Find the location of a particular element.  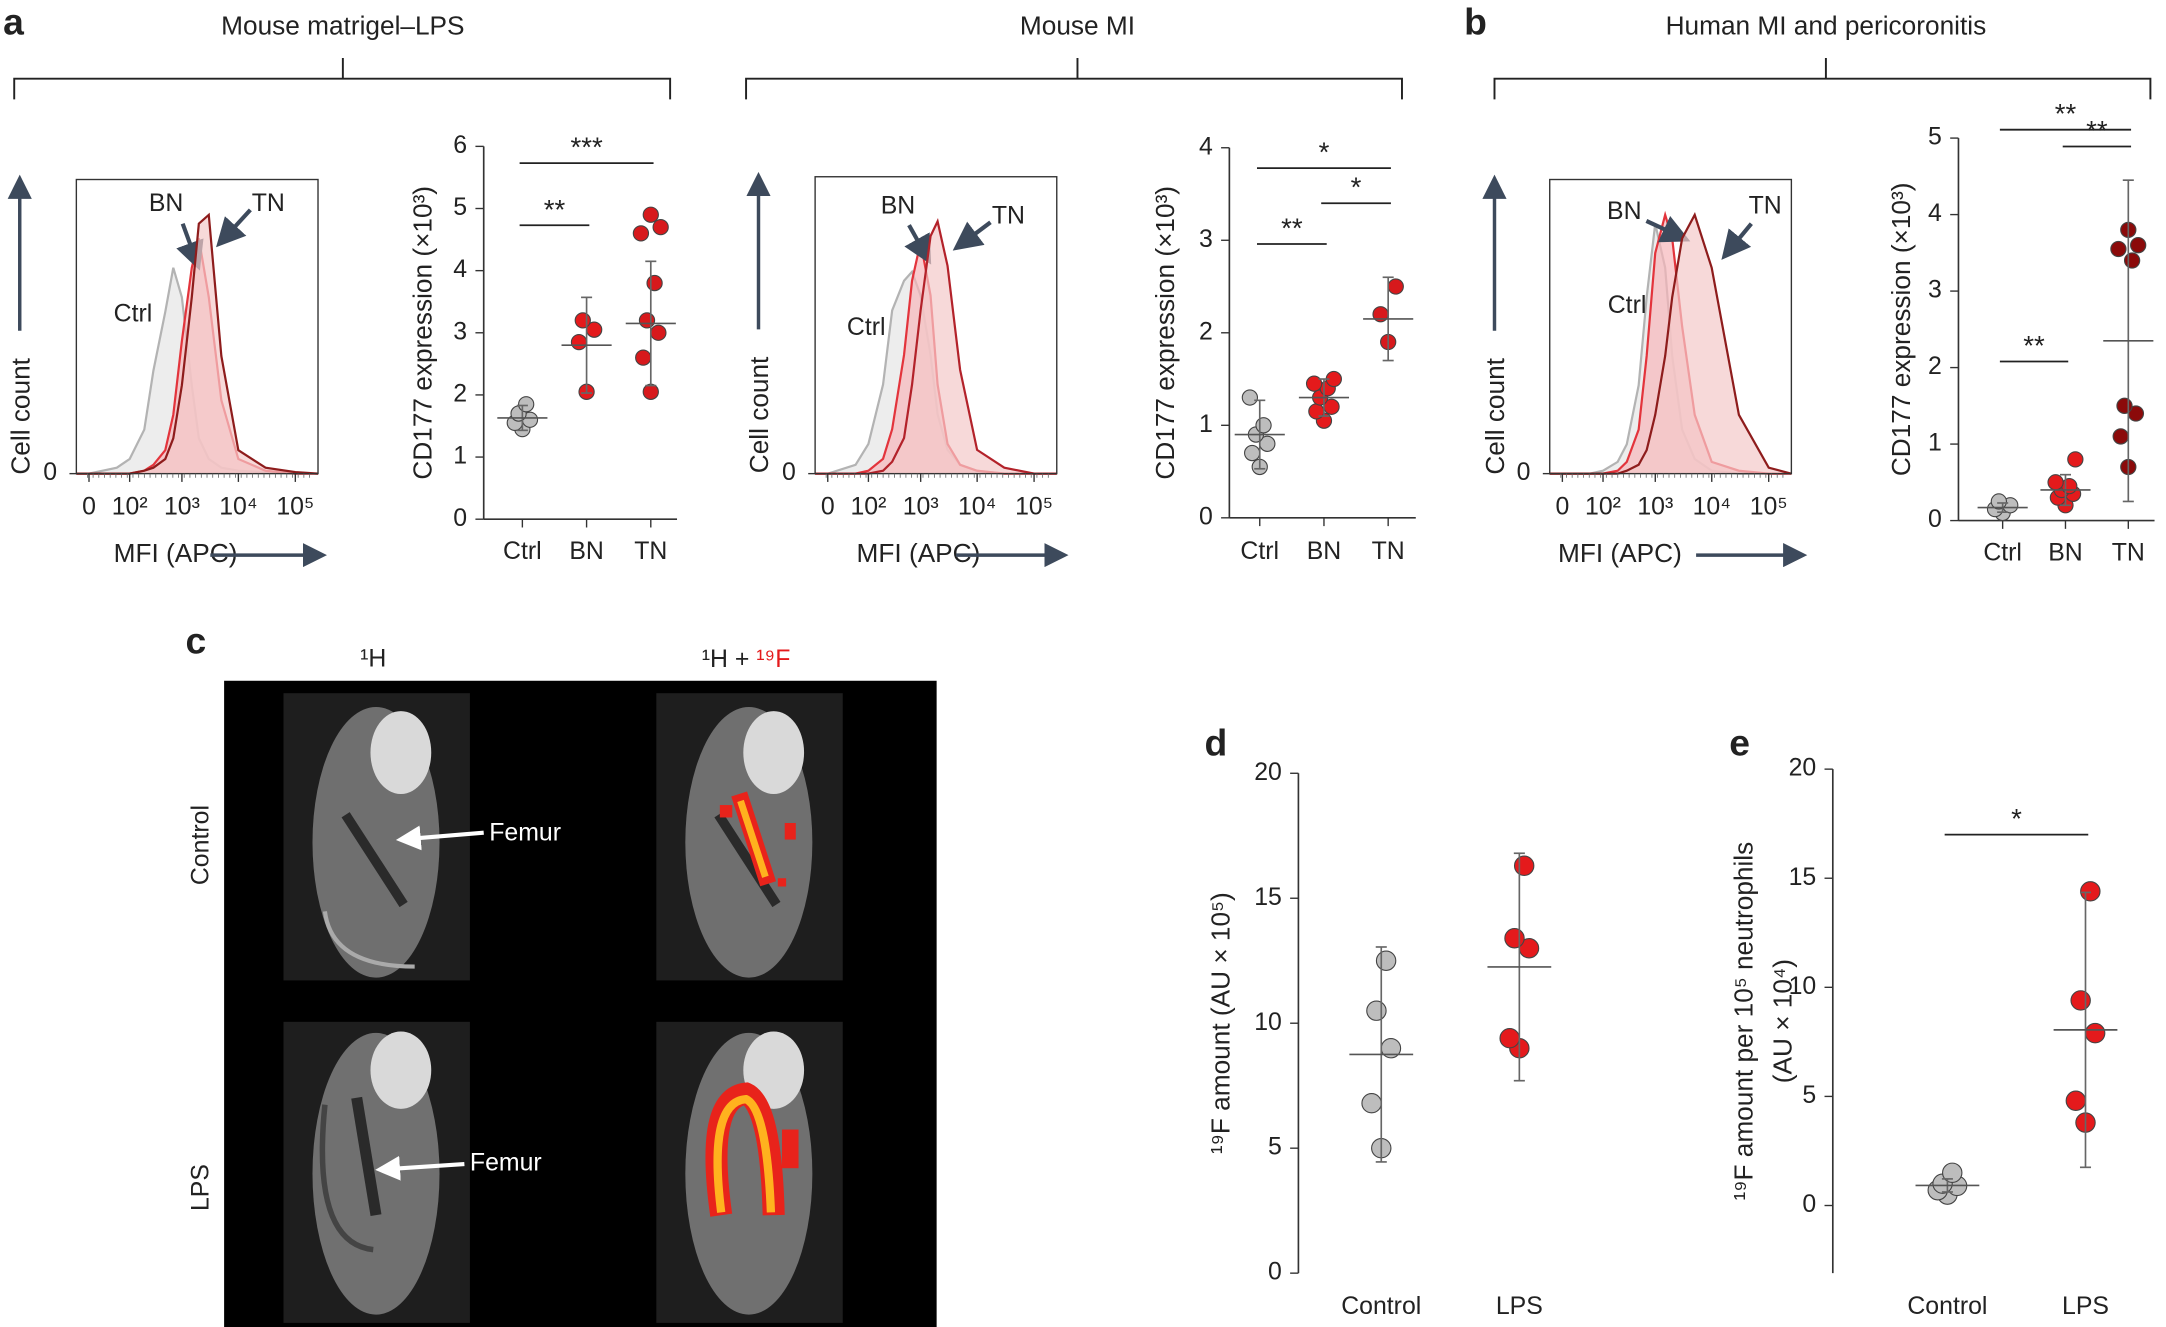

row-label: LPS is located at coordinates (201, 1187).